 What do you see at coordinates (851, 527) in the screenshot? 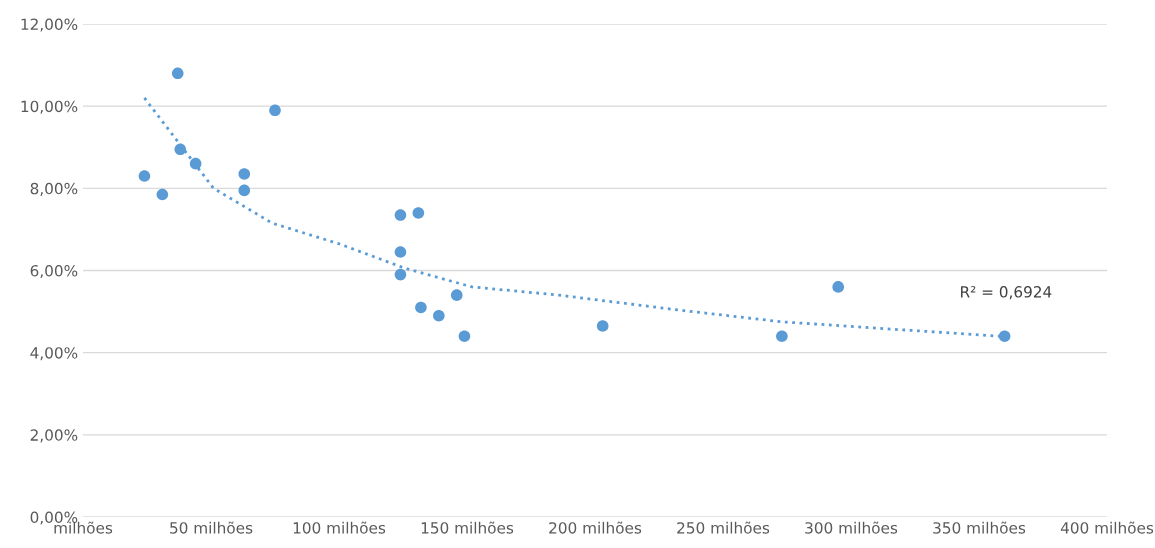
I see `x-tick-label: 300 milhões` at bounding box center [851, 527].